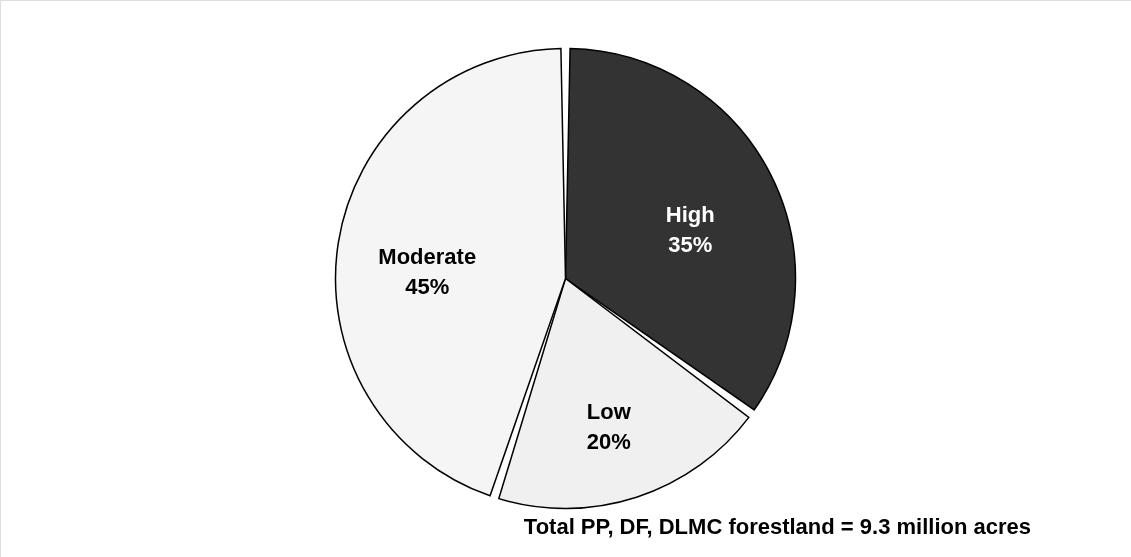 The width and height of the screenshot is (1131, 557). I want to click on slice-label: High, so click(690, 214).